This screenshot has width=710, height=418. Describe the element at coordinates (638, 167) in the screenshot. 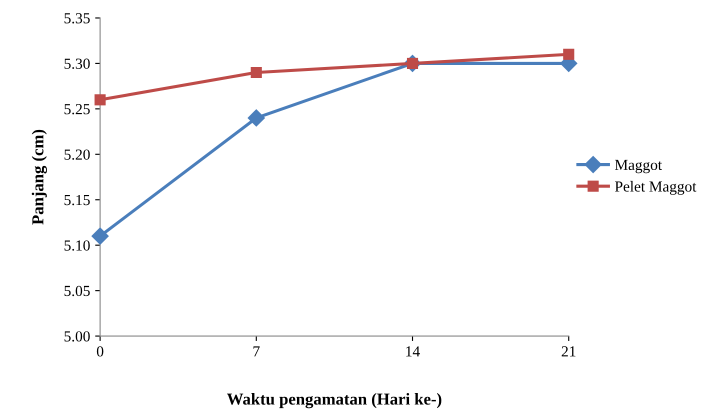

I see `legend-label: Maggot` at that location.